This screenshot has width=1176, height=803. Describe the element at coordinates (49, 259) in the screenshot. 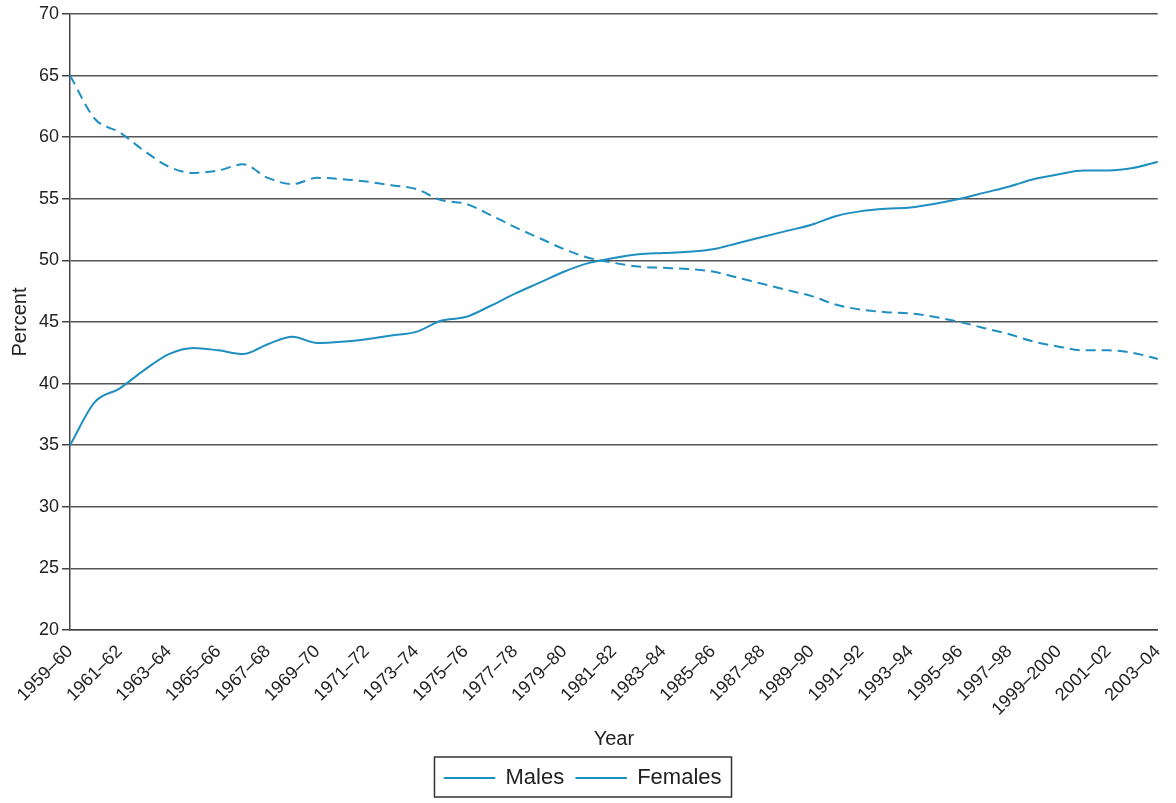

I see `y-tick-label: 50` at that location.